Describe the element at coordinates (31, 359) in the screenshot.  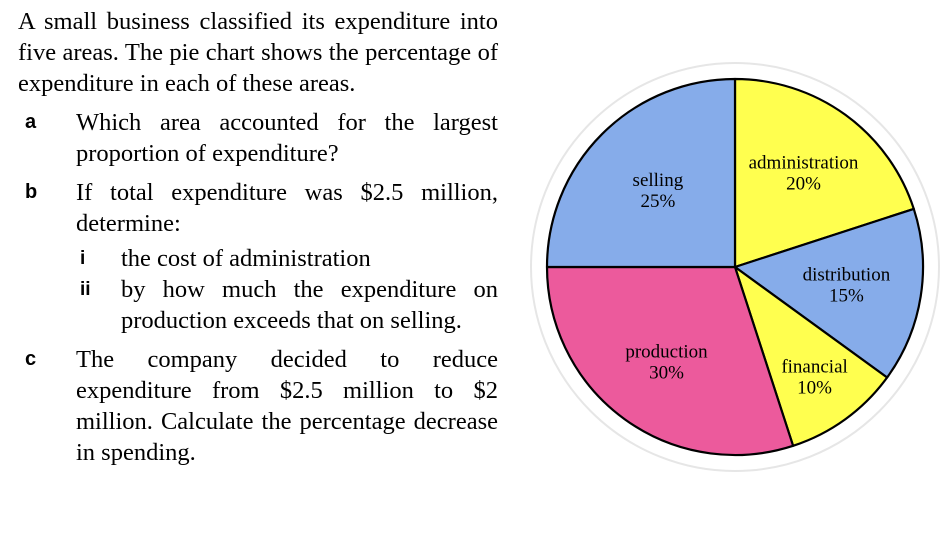
I see `part-c-letter: c` at that location.